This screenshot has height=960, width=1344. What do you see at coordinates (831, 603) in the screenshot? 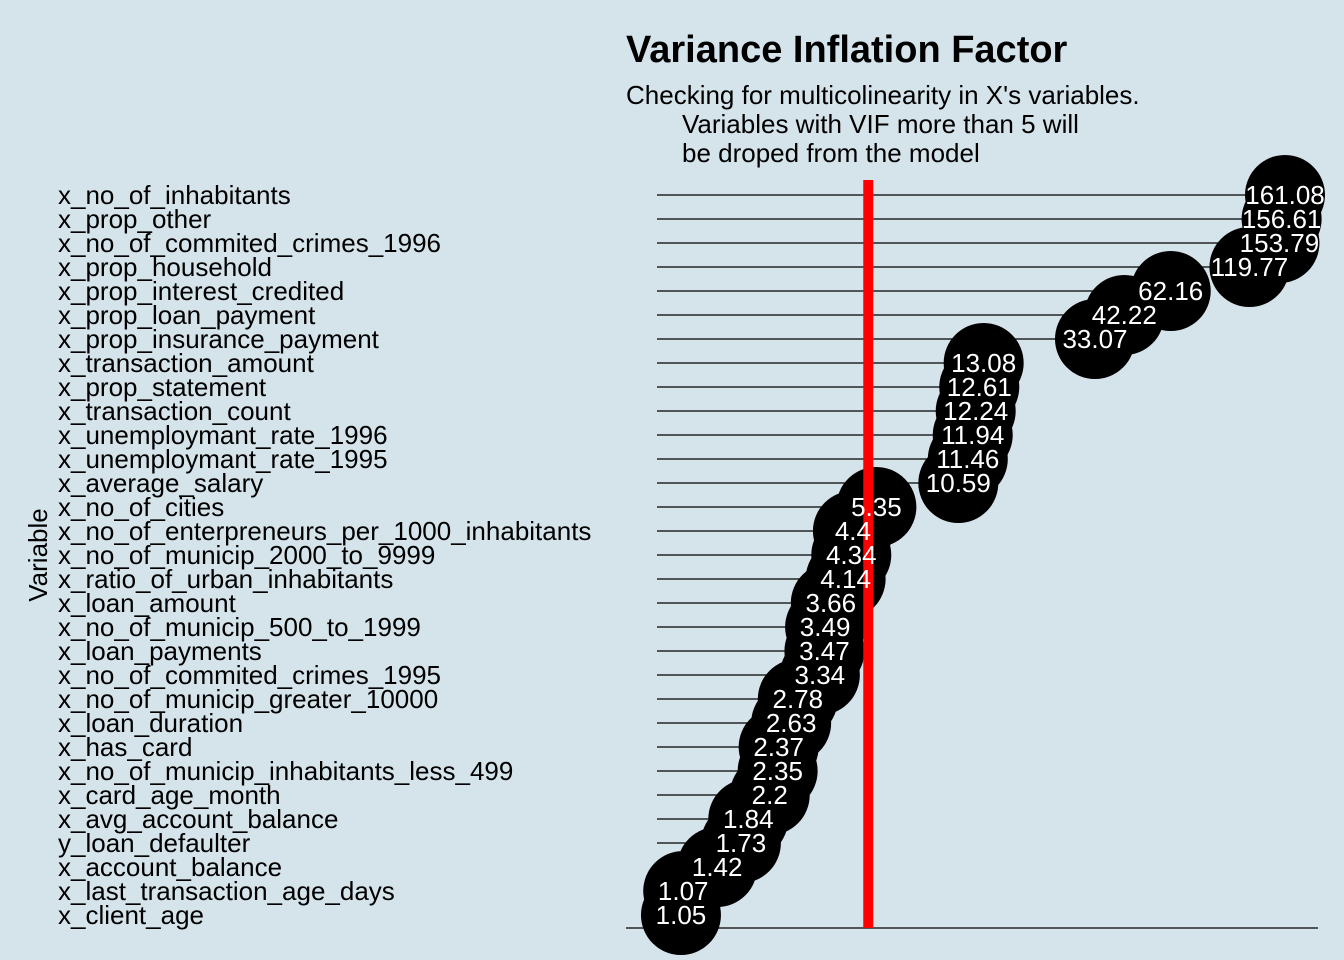
I see `data-label-x_loan_amount: 3.66` at bounding box center [831, 603].